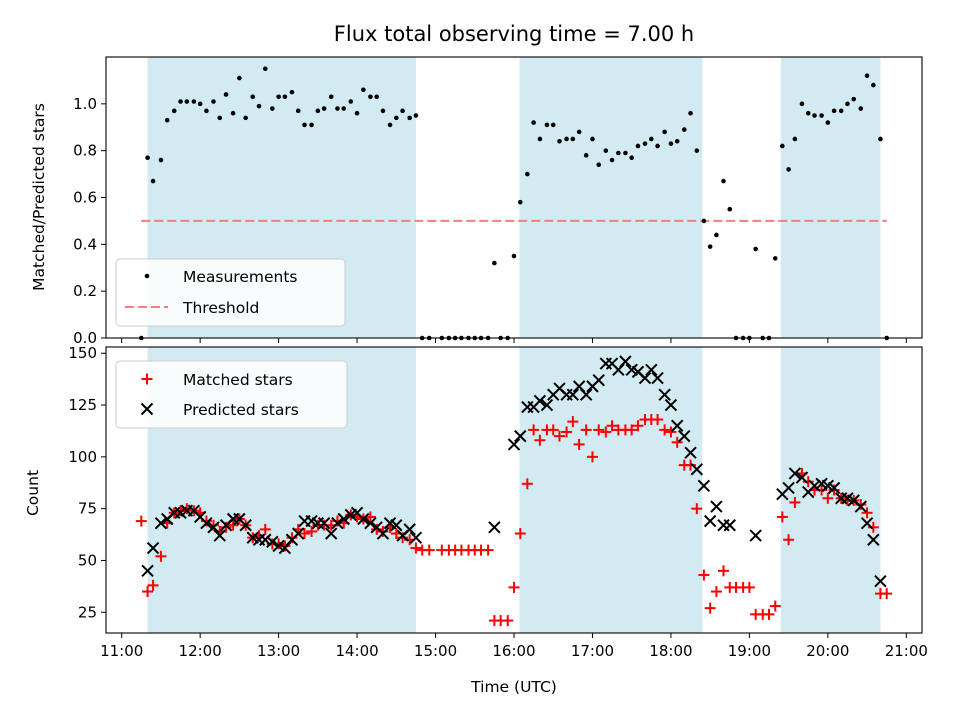  What do you see at coordinates (82, 353) in the screenshot?
I see `y-tick-label: 150` at bounding box center [82, 353].